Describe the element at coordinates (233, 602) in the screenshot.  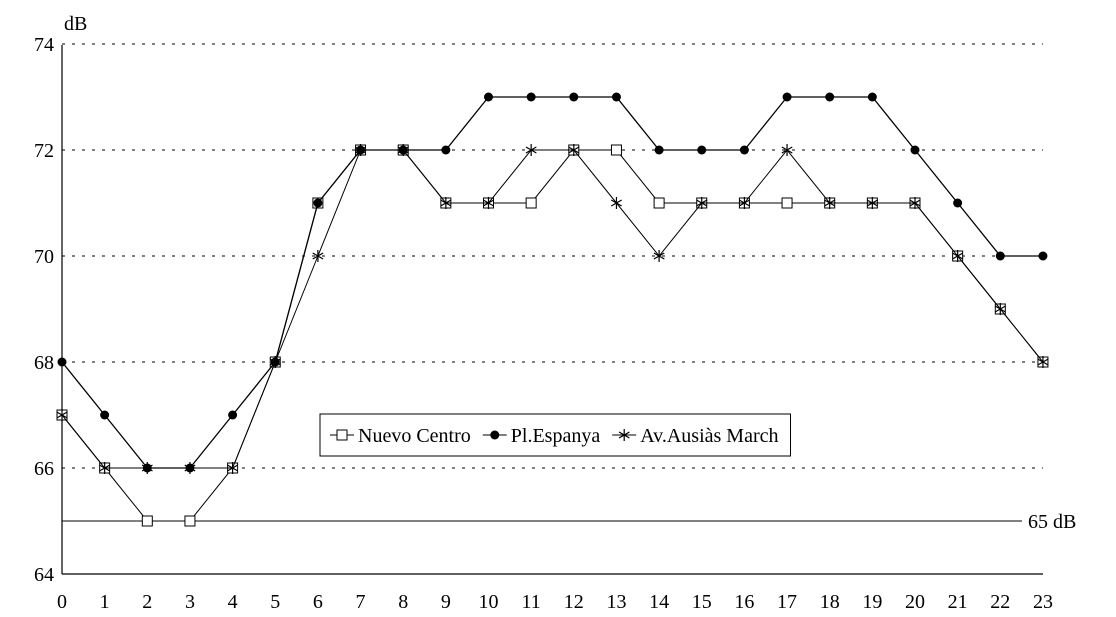
I see `x-tick-label: 4` at that location.